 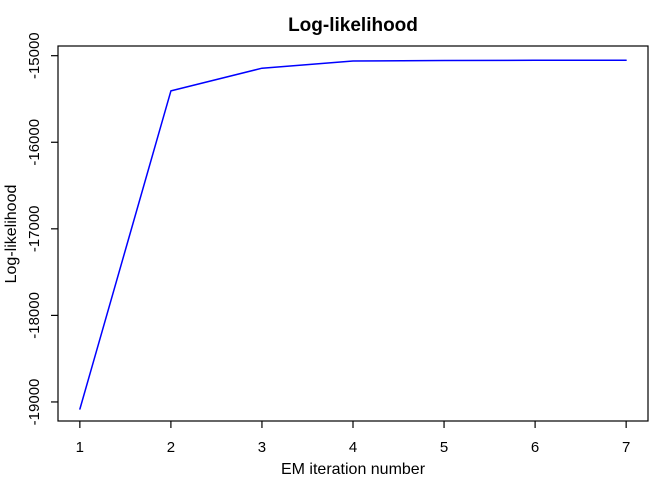 I want to click on chart-title: Log-likelihood, so click(x=353, y=25).